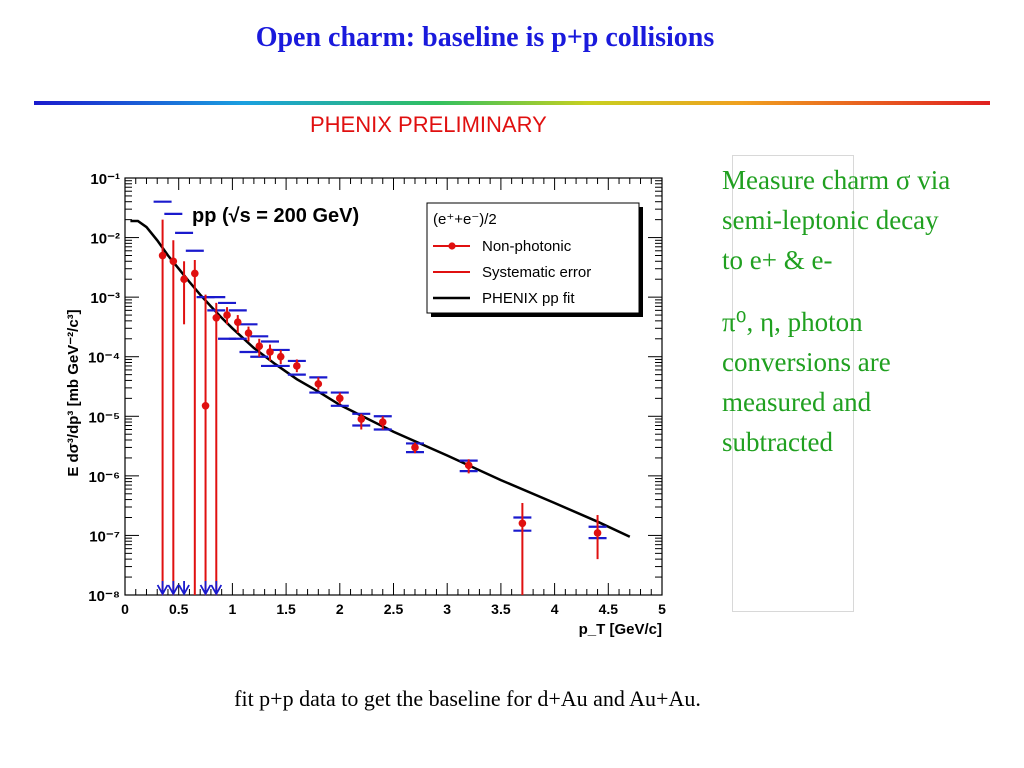 This screenshot has width=1024, height=768. What do you see at coordinates (501, 609) in the screenshot?
I see `x-tick-label: 3.5` at bounding box center [501, 609].